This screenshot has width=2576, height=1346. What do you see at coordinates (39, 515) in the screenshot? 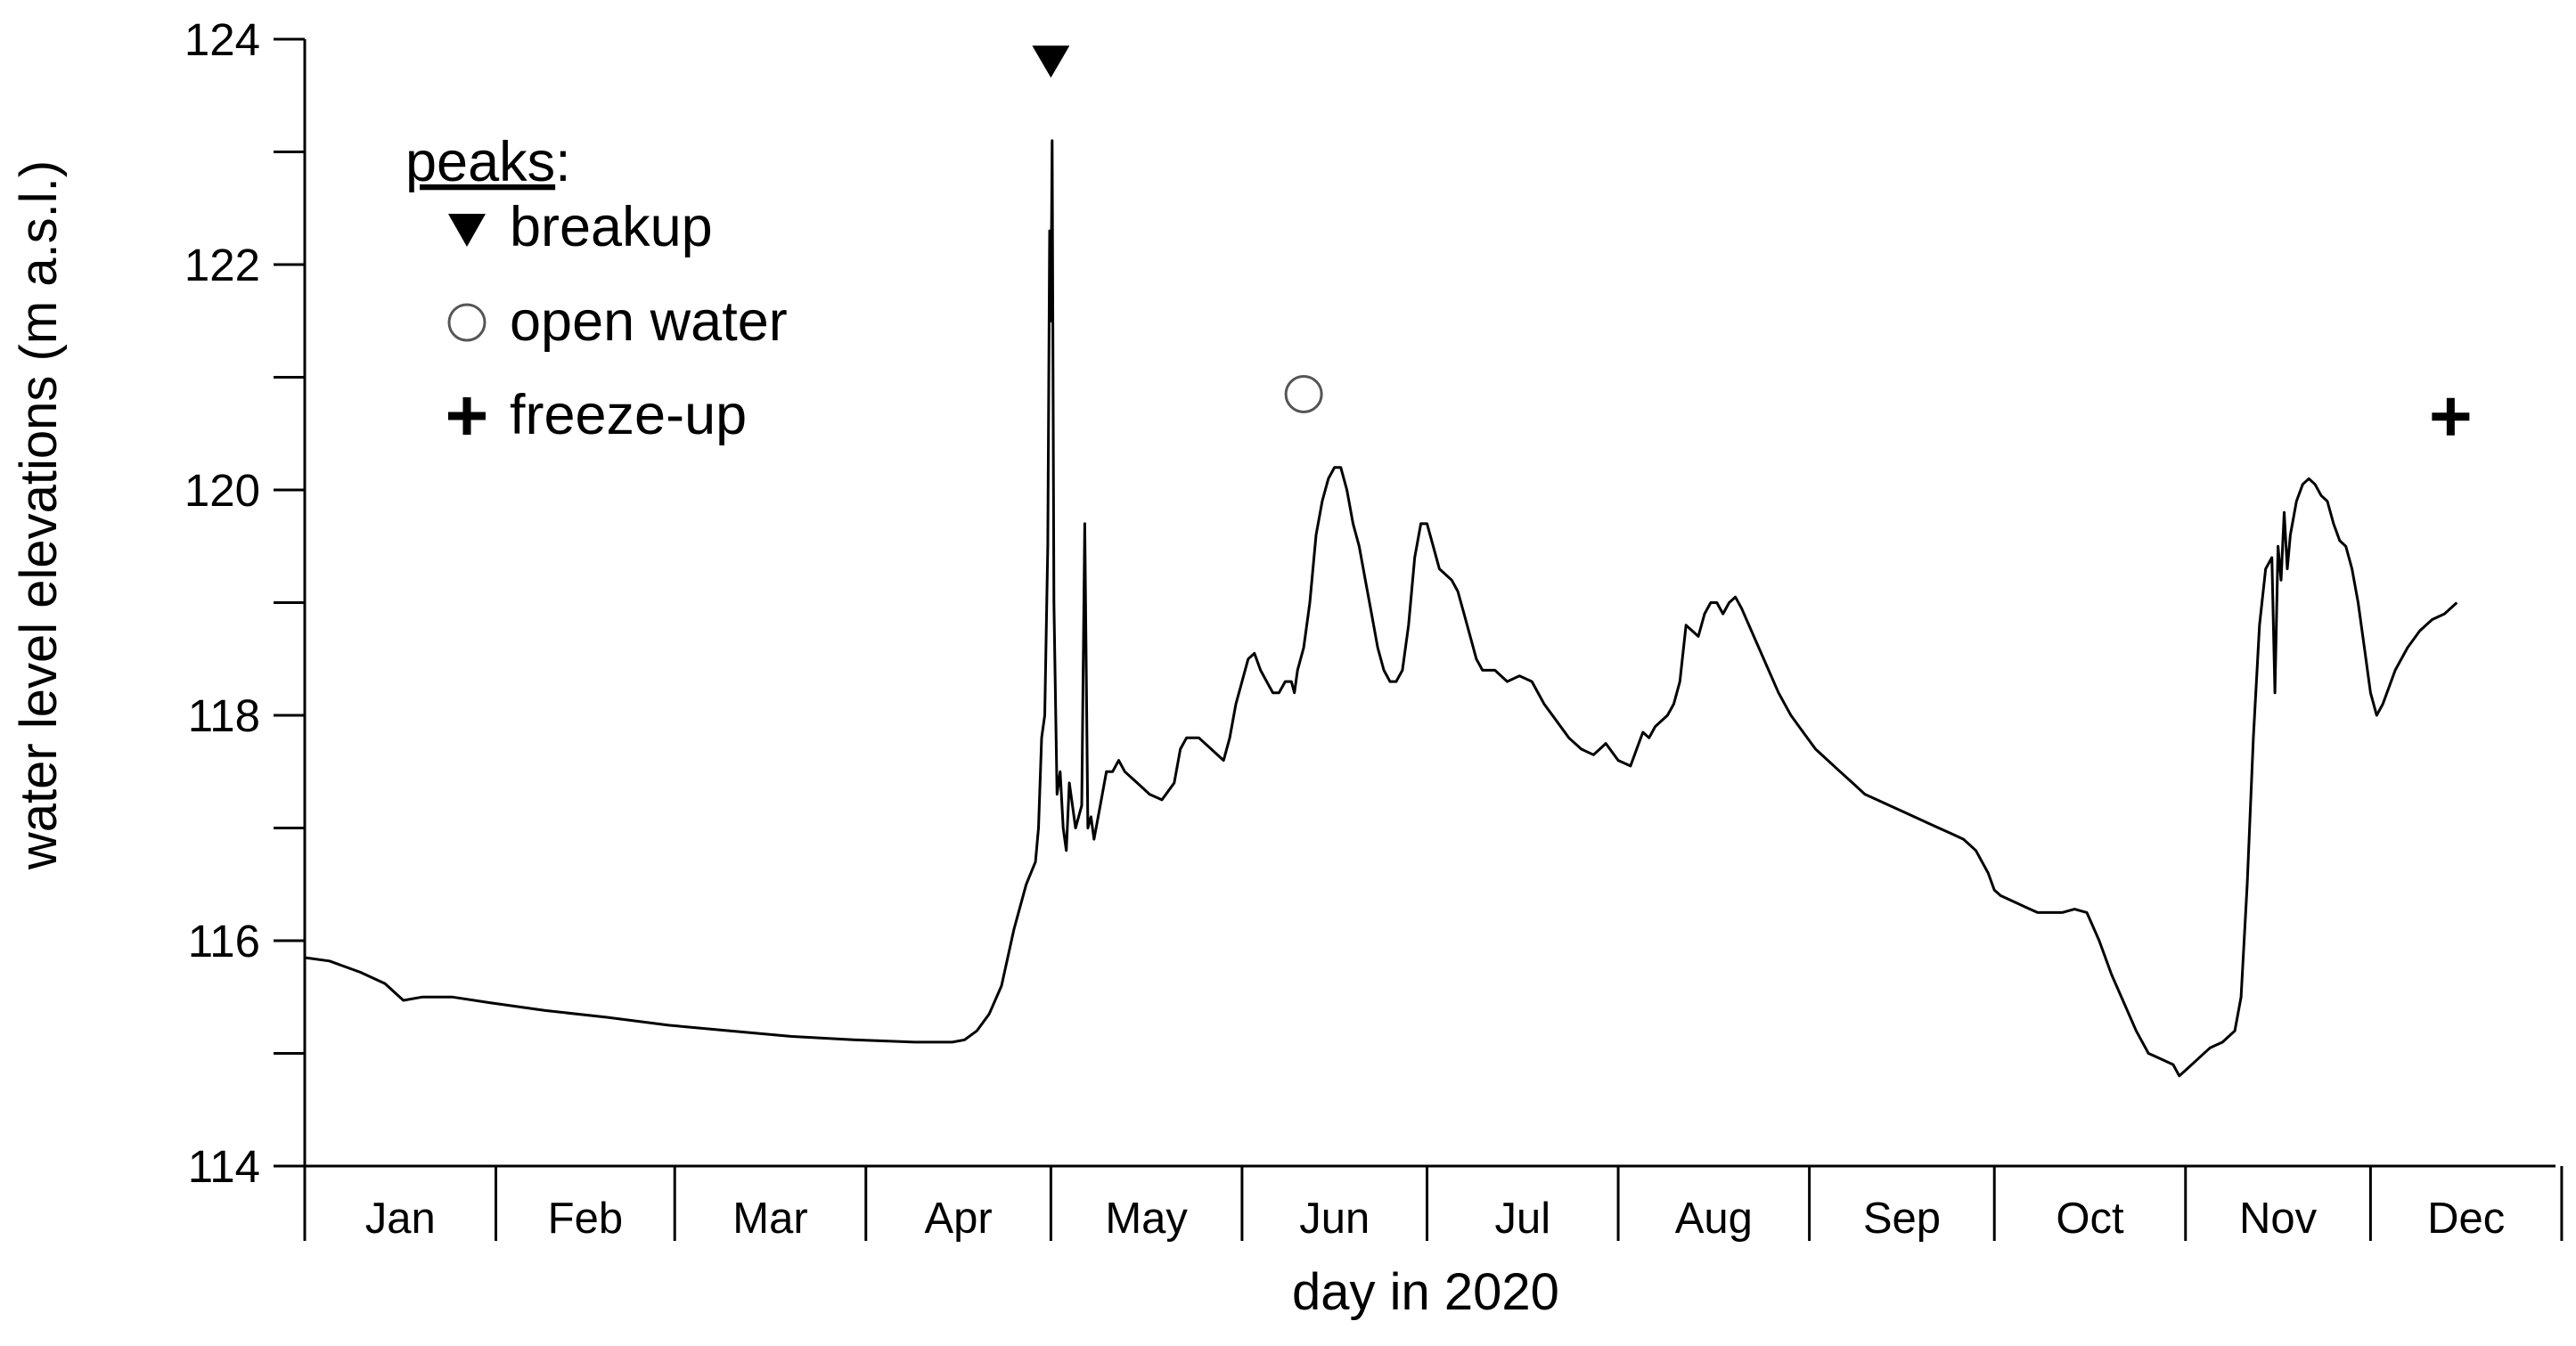
I see `y-axis-title: water level elevations (m a.s.l.)` at bounding box center [39, 515].